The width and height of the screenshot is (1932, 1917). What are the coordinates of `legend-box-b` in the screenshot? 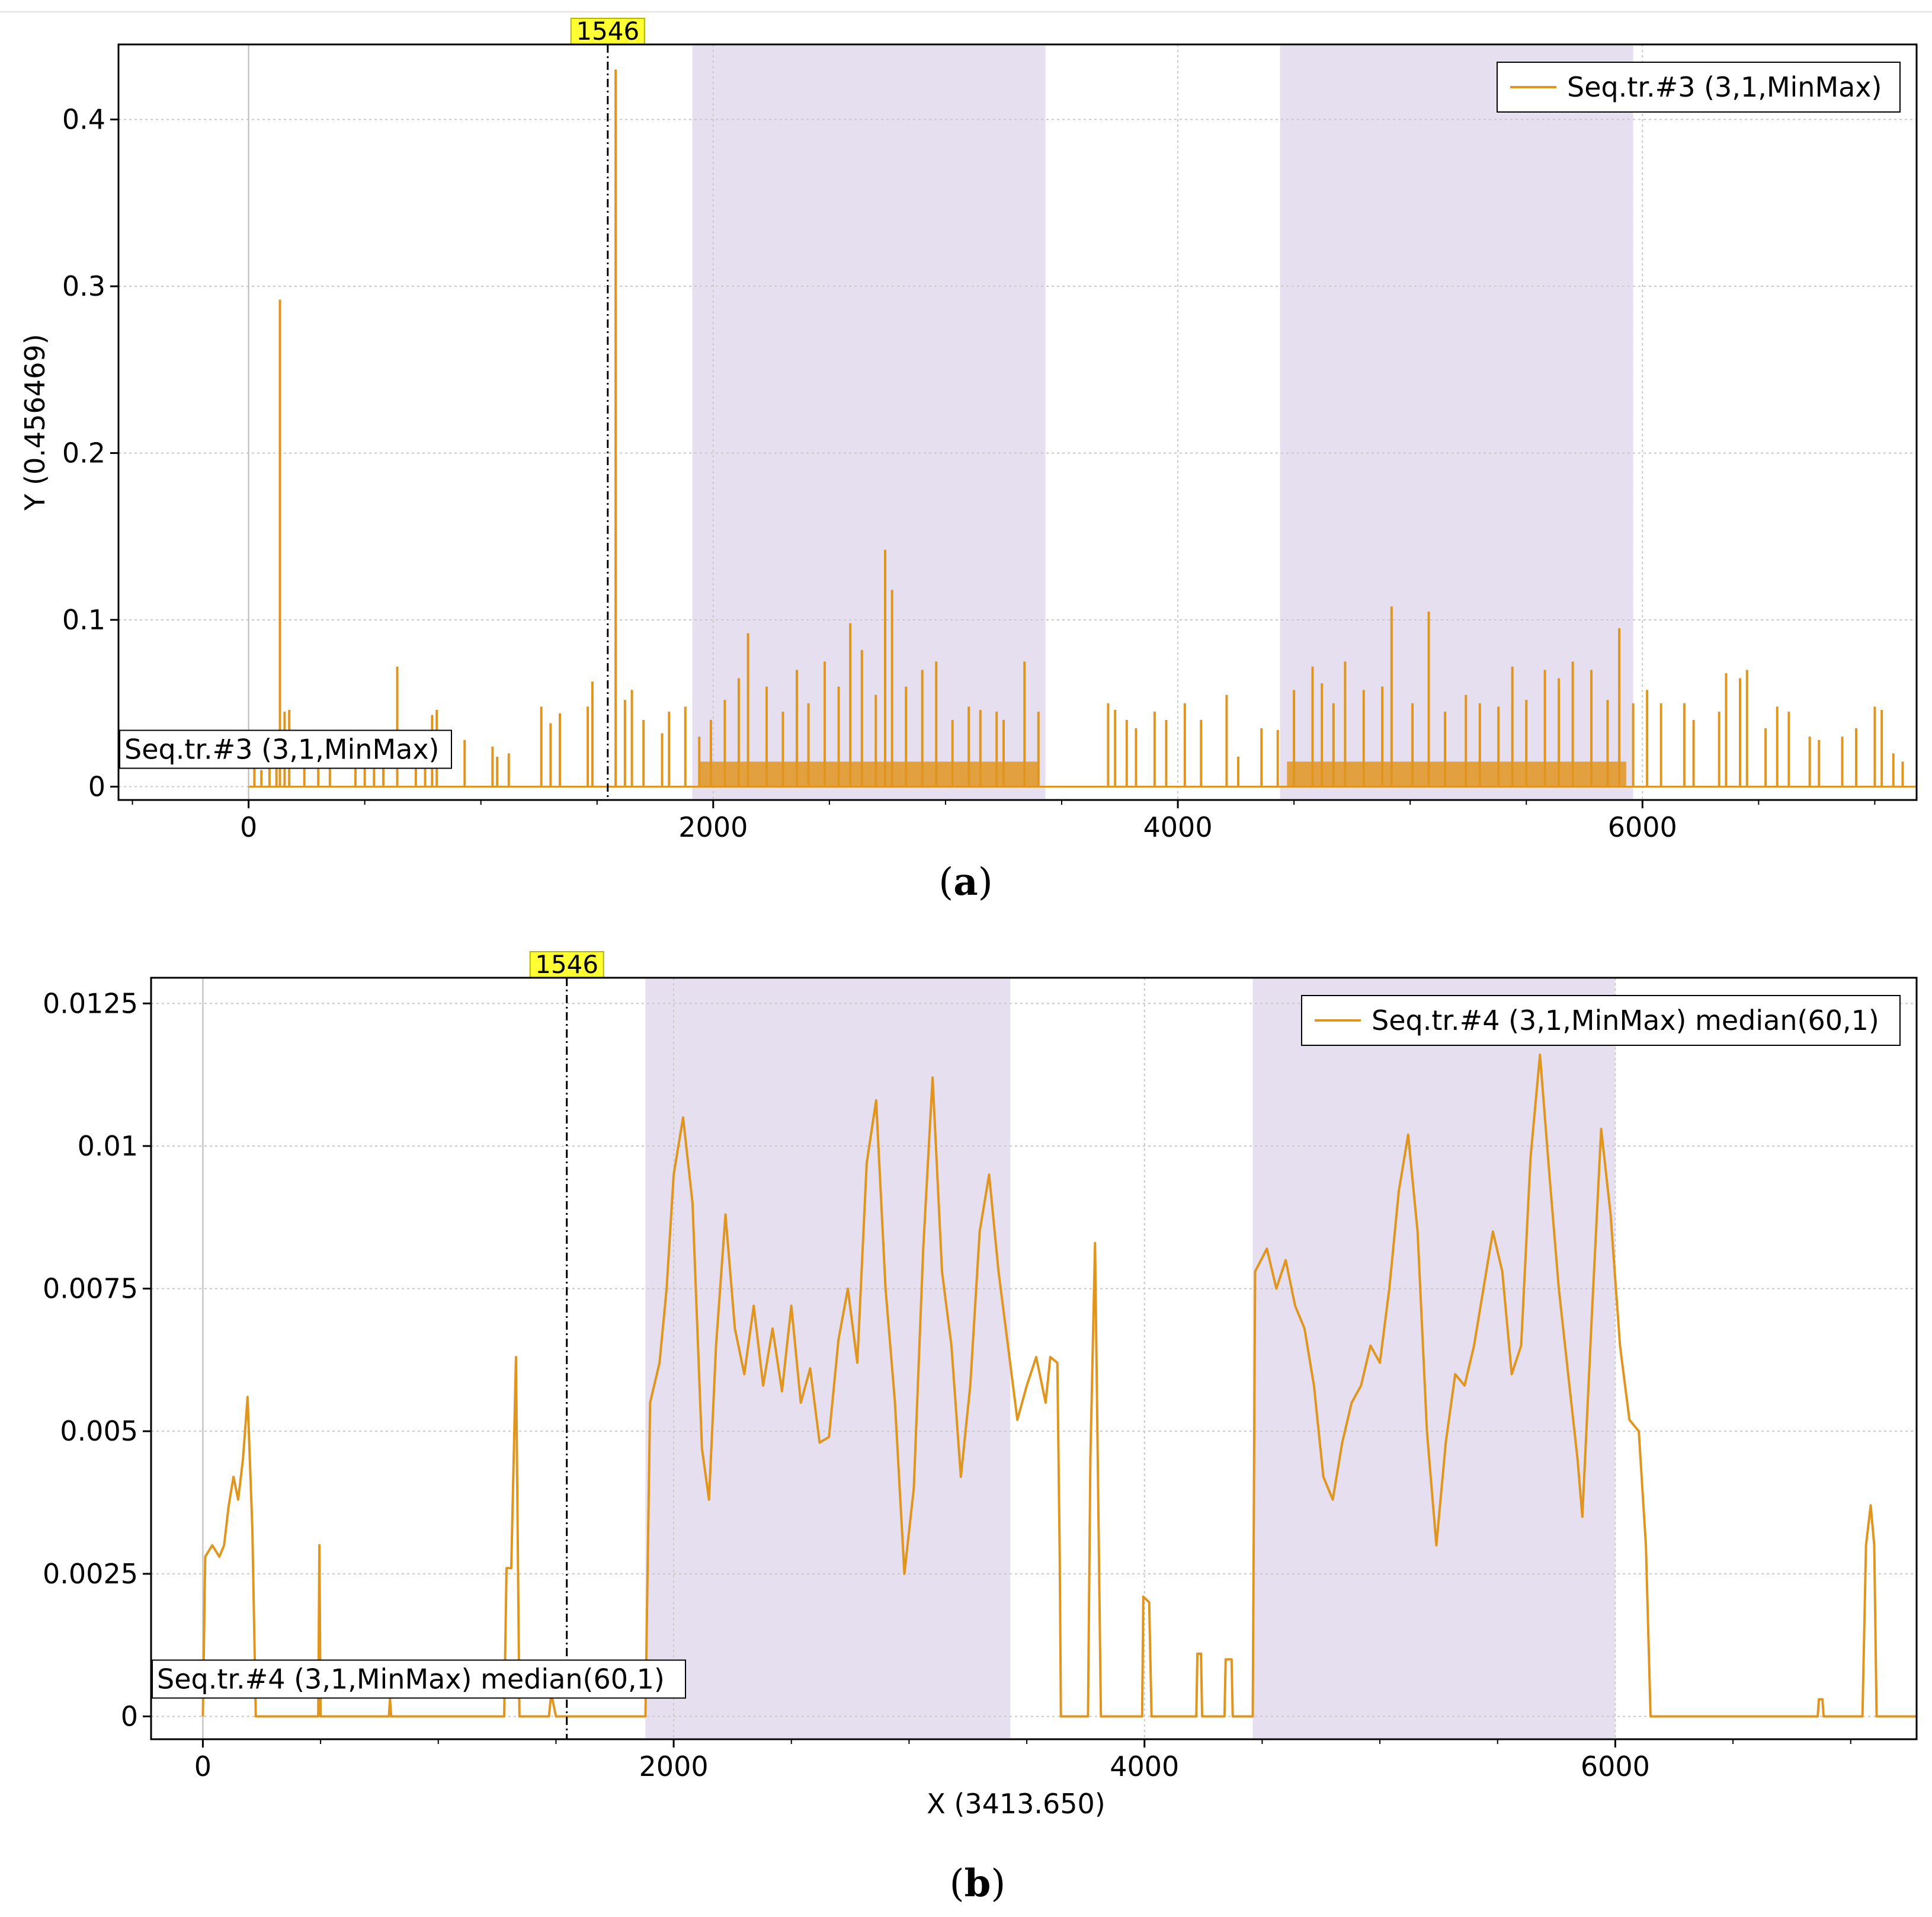 It's located at (1601, 1020).